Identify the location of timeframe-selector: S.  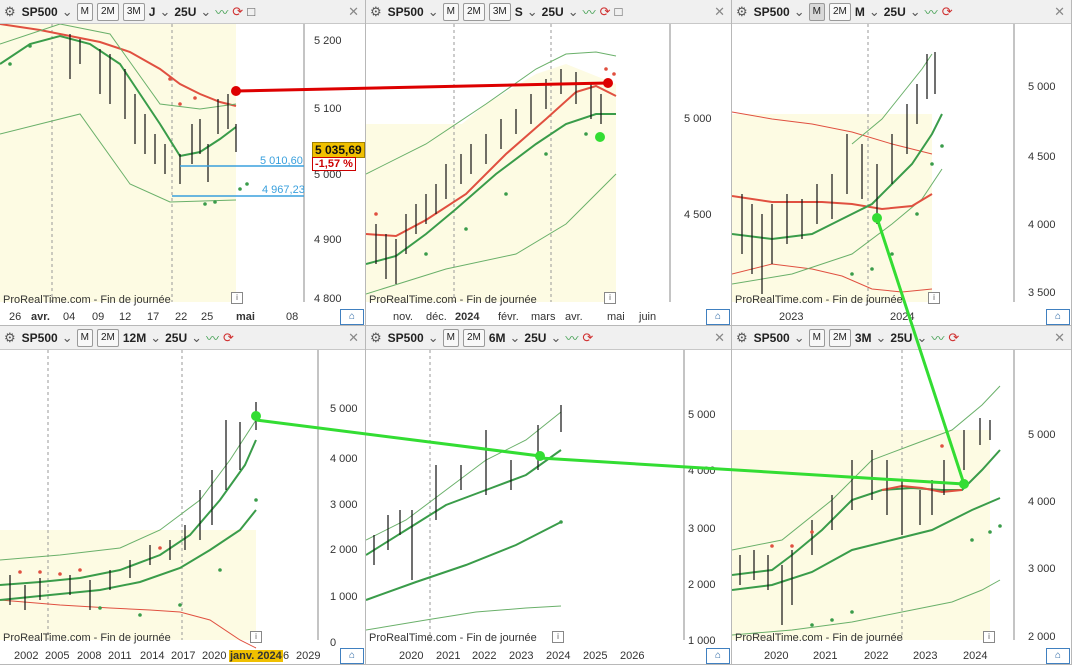
(518, 11).